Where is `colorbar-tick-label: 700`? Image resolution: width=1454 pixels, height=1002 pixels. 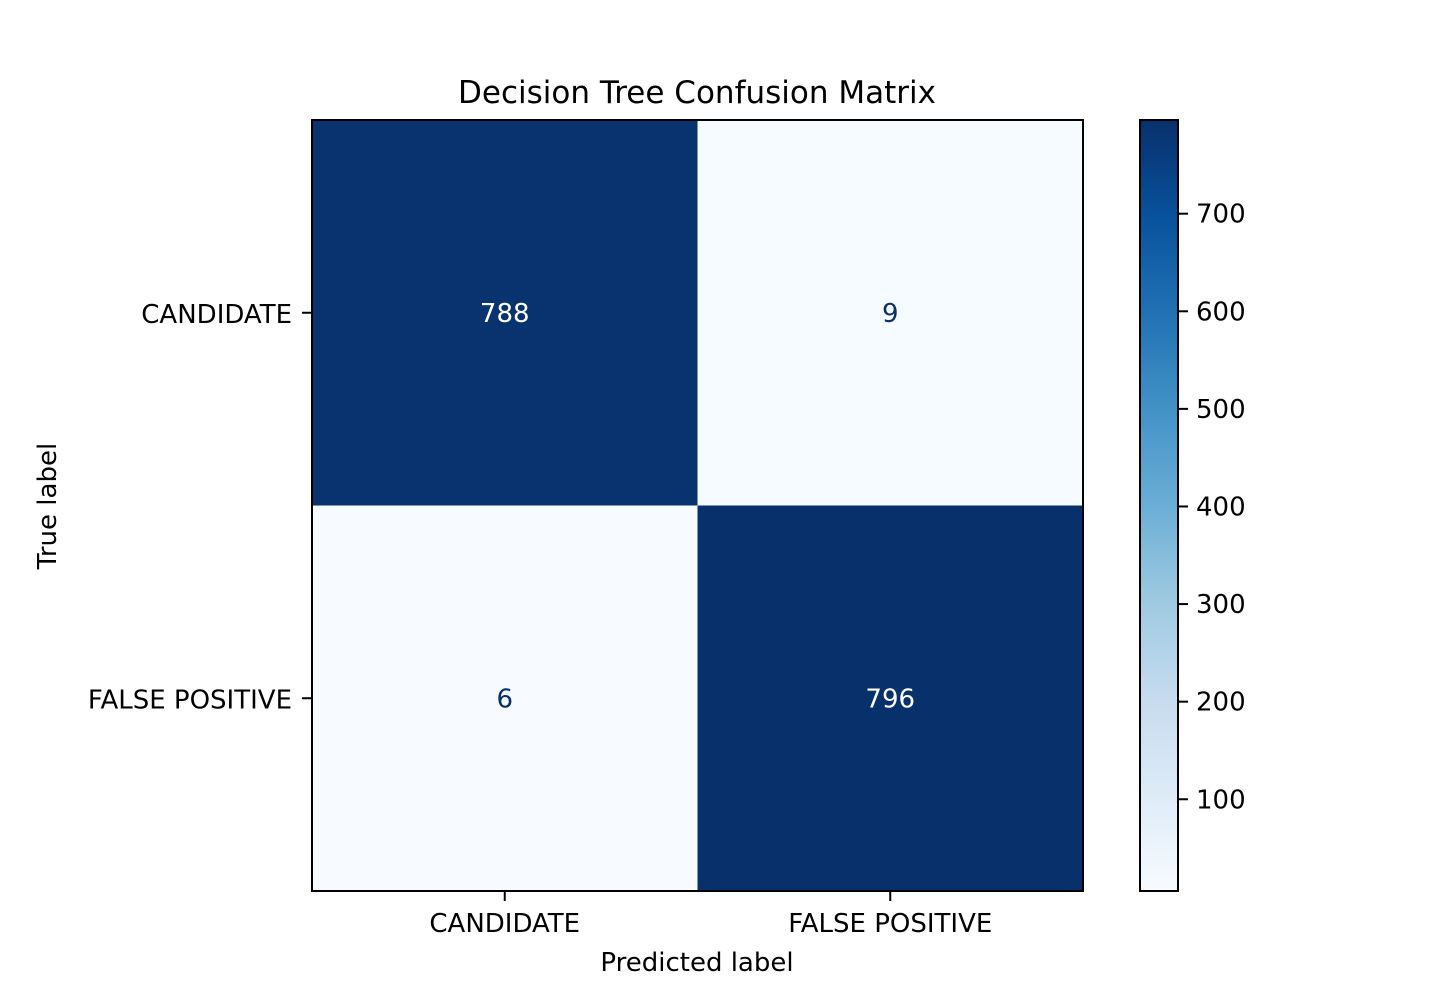
colorbar-tick-label: 700 is located at coordinates (1221, 215).